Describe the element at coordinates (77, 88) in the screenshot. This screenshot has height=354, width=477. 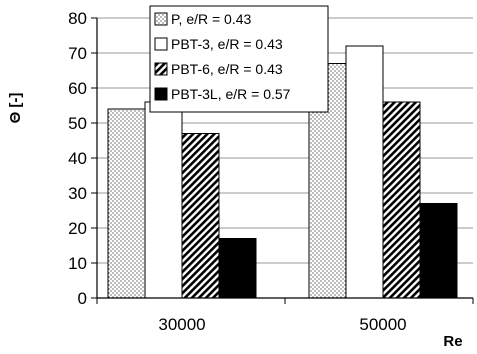
I see `y-tick-label: 60` at that location.